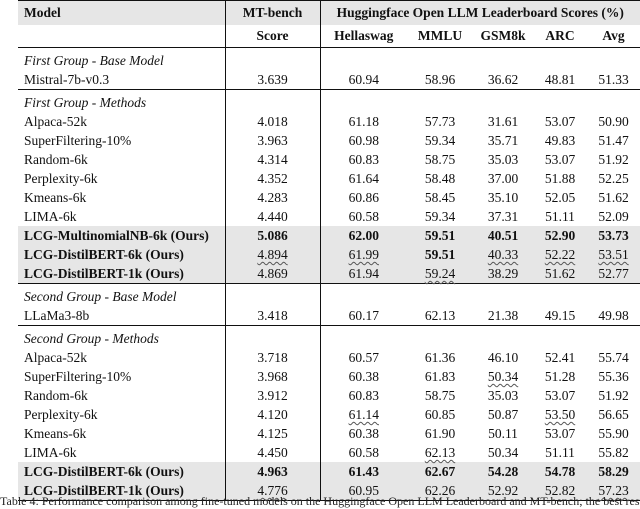 This screenshot has width=640, height=509. Describe the element at coordinates (329, 36) in the screenshot. I see `subheader-row: Score Hellaswag MMLU GSM8k ARC Avg` at that location.